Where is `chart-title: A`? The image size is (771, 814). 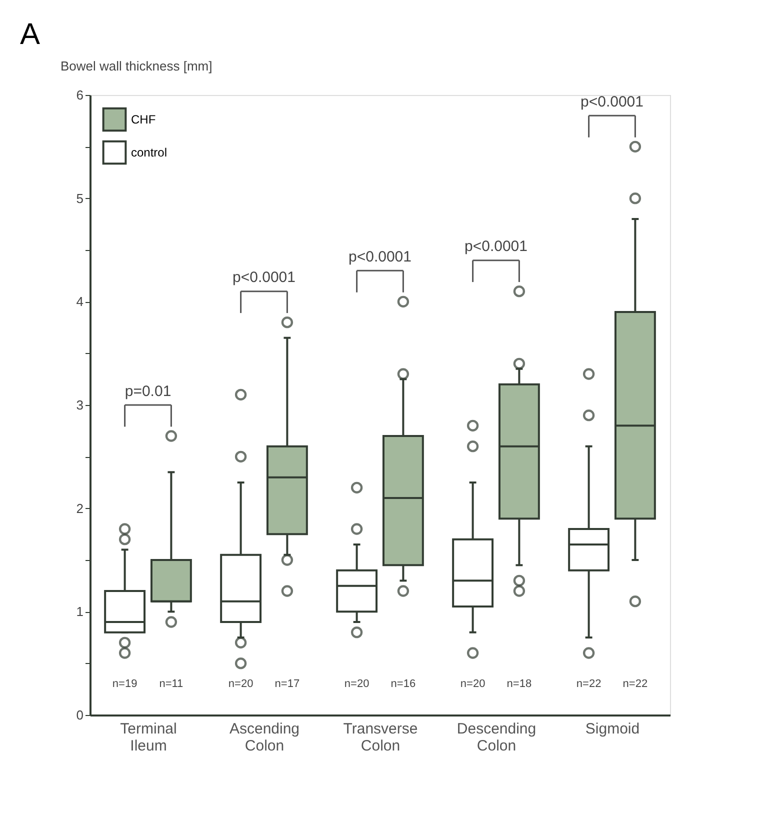 chart-title: A is located at coordinates (30, 34).